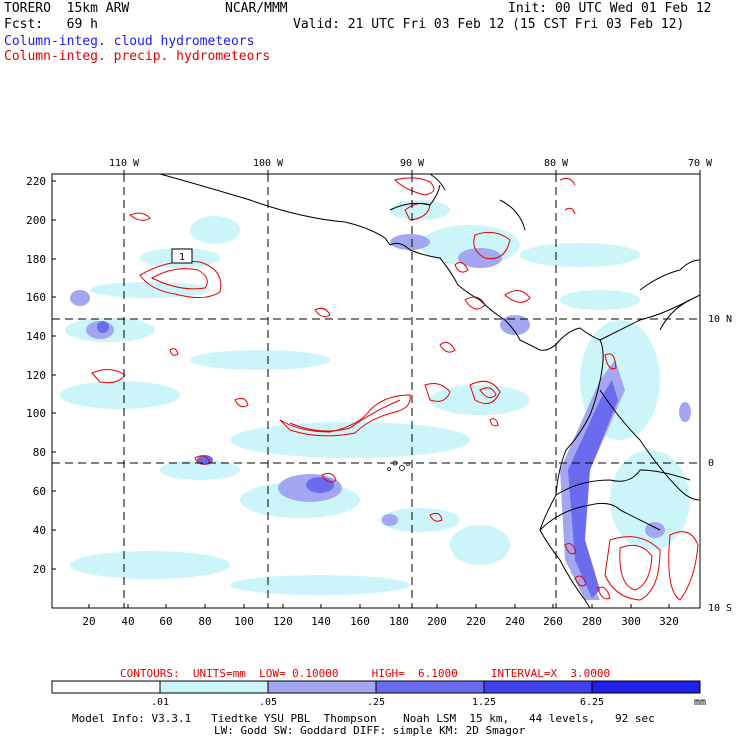  Describe the element at coordinates (484, 702) in the screenshot. I see `colorbar-label: 1.25` at that location.